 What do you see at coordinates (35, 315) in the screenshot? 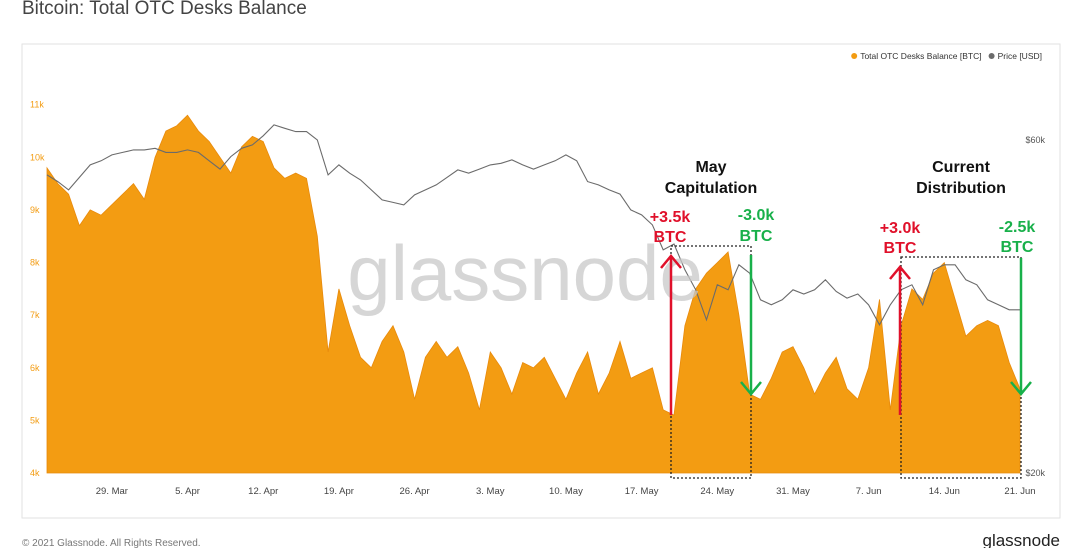
I see `y-tick-label: 7k` at bounding box center [35, 315].